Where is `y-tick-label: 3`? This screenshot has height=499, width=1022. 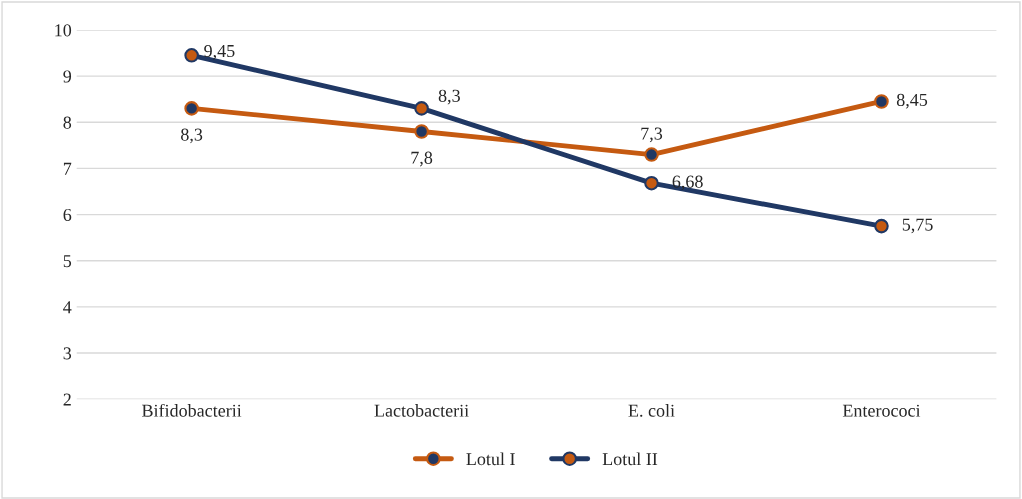 y-tick-label: 3 is located at coordinates (67, 353).